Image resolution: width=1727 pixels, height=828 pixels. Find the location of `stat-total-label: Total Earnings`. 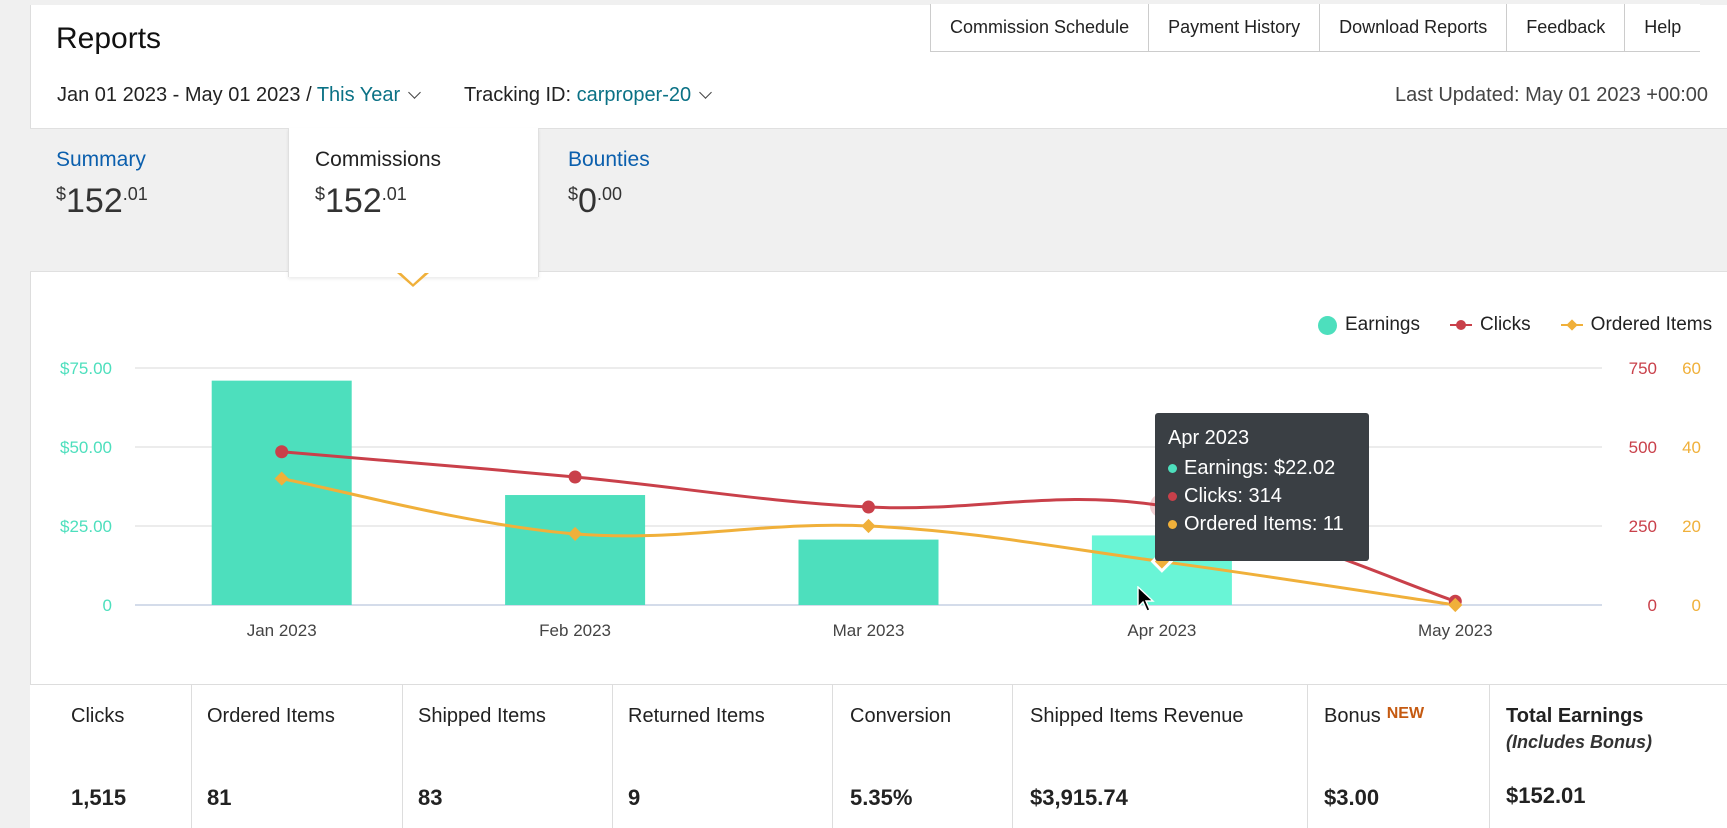

stat-total-label: Total Earnings is located at coordinates (1575, 716).